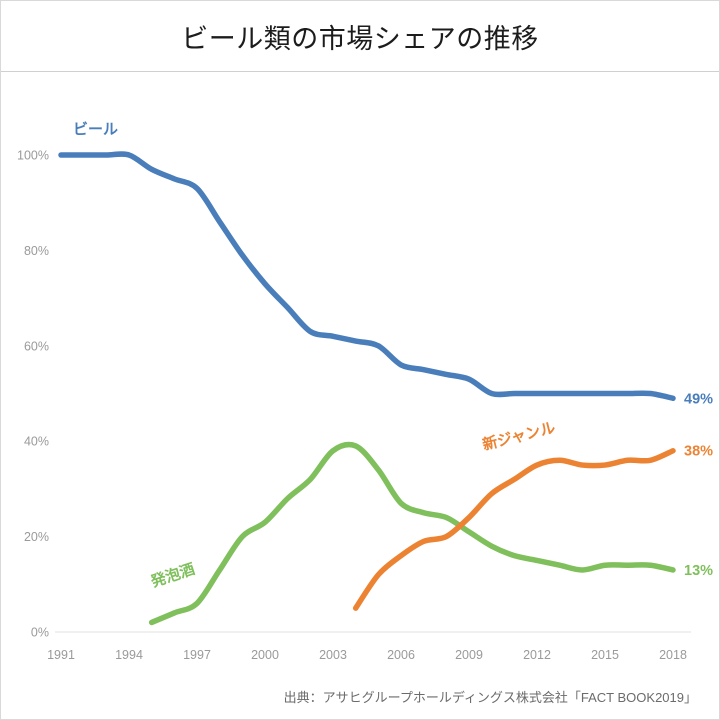  Describe the element at coordinates (40, 633) in the screenshot. I see `y-tick-label: 0%` at that location.